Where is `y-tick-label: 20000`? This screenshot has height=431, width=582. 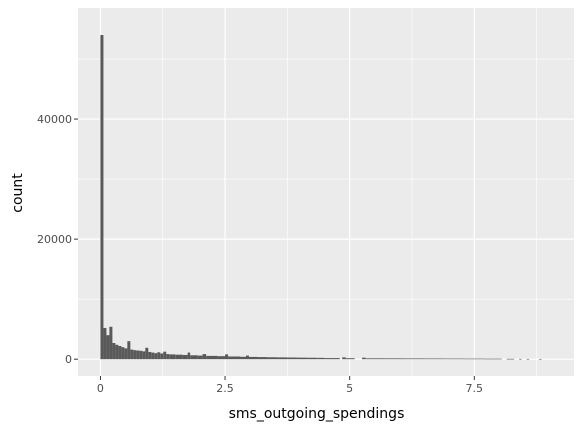
y-tick-label: 20000 is located at coordinates (54, 239).